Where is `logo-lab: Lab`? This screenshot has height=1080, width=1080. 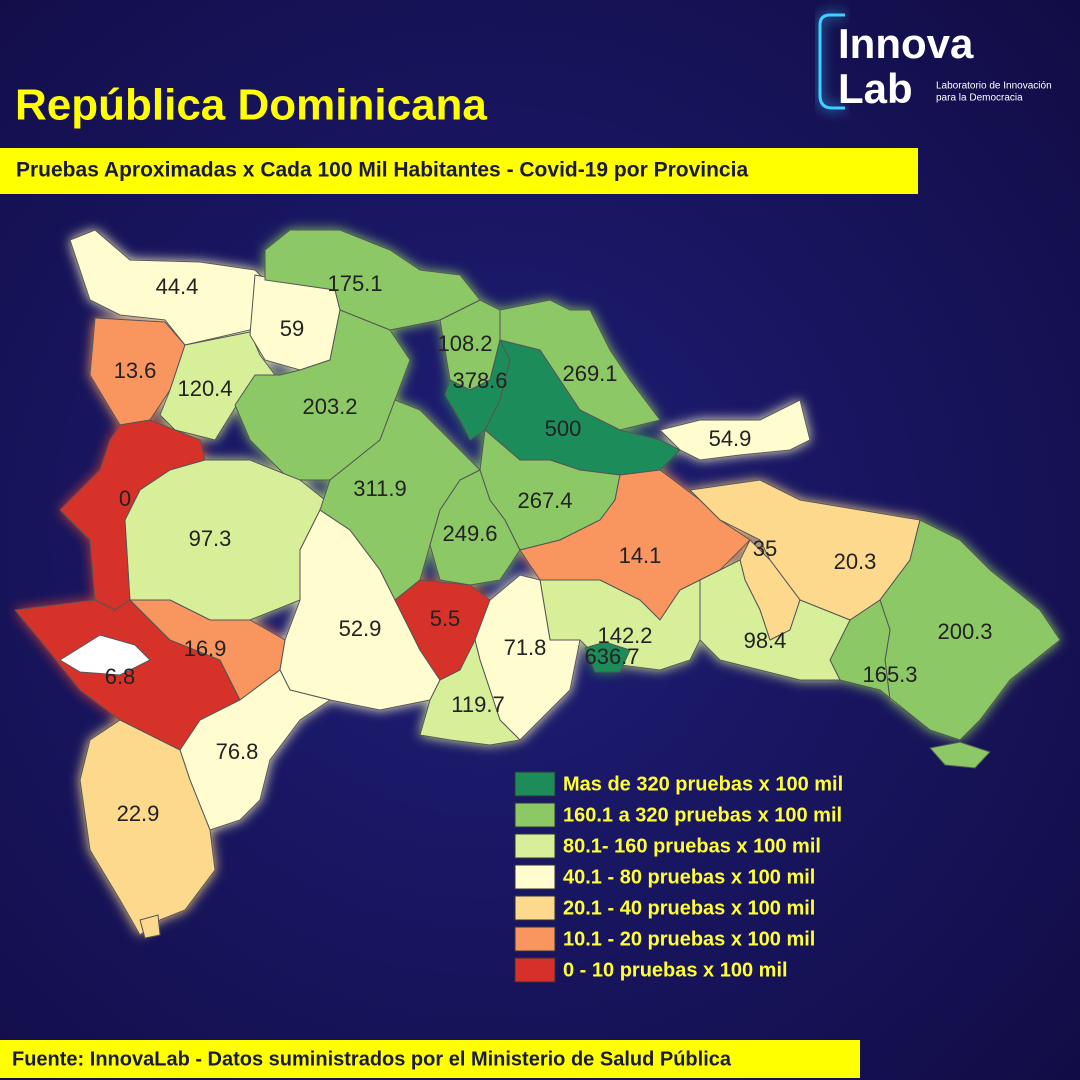 logo-lab: Lab is located at coordinates (875, 88).